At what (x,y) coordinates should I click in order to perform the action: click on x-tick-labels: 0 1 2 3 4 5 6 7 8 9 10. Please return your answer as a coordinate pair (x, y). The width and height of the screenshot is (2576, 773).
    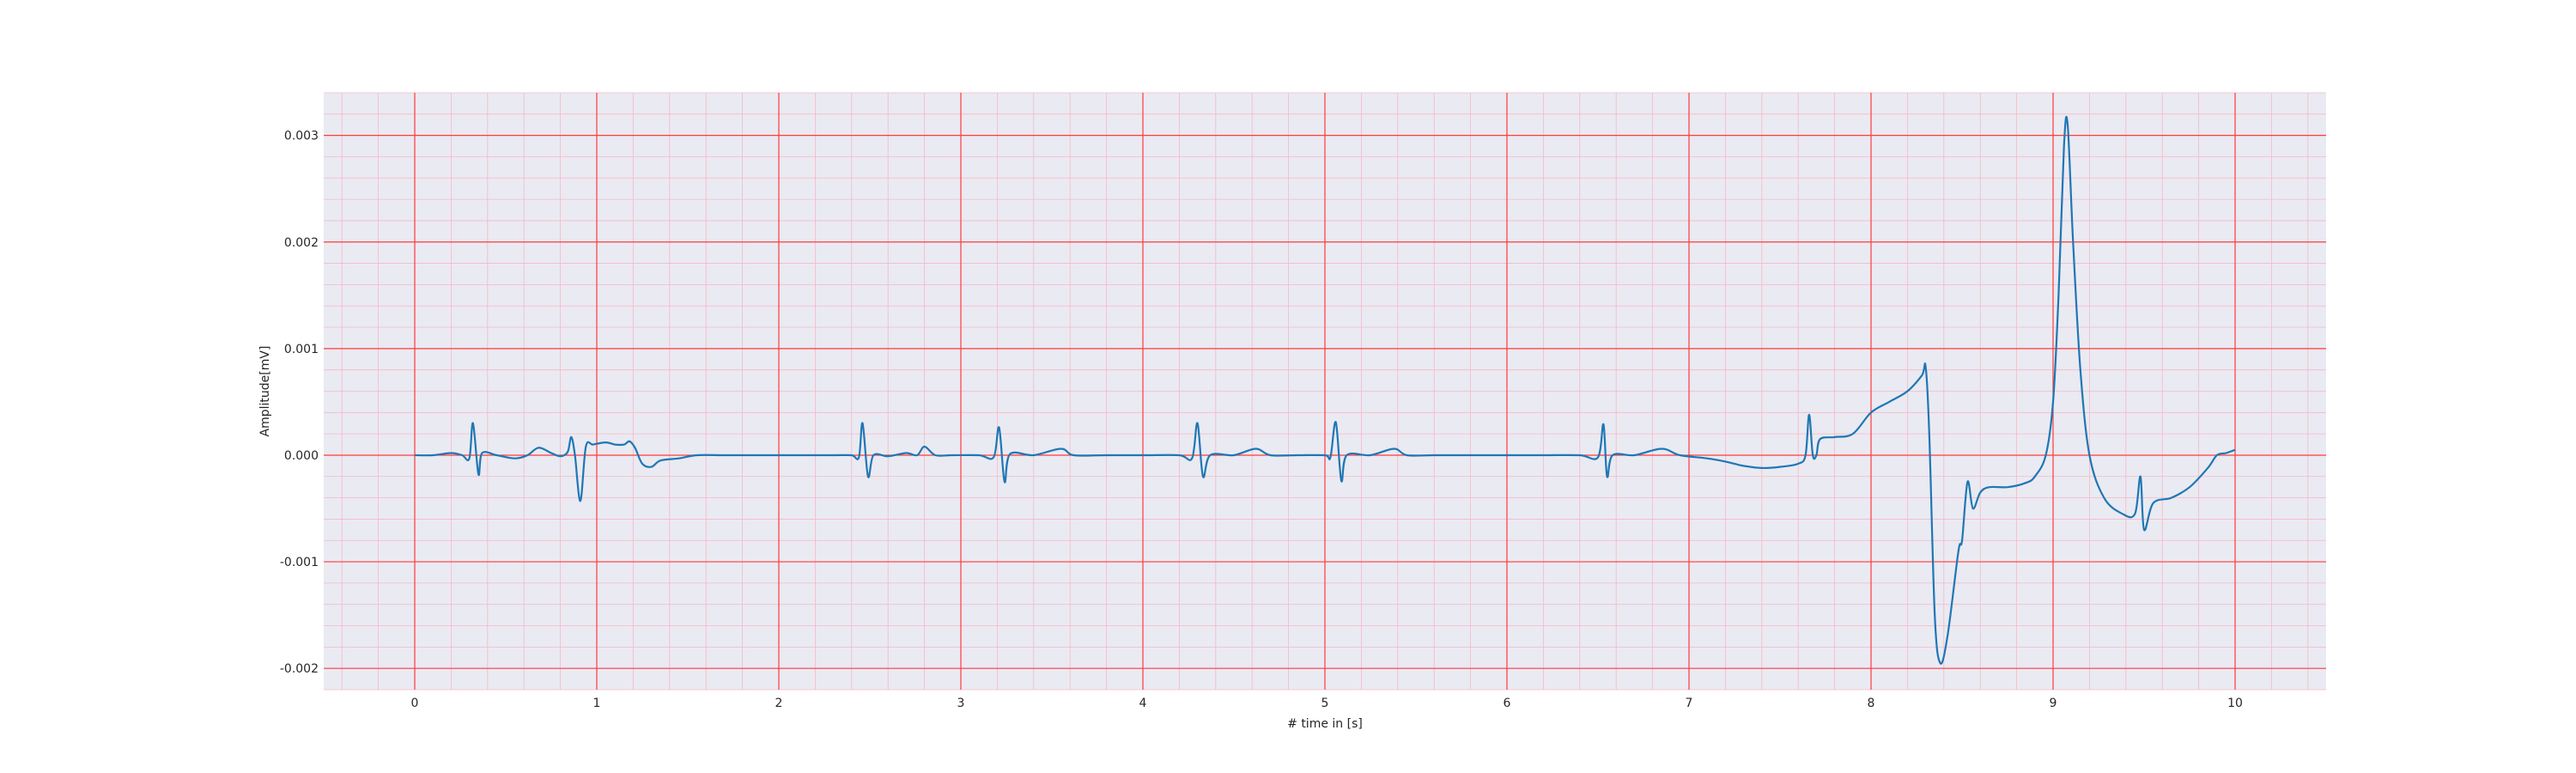
    Looking at the image, I should click on (1327, 703).